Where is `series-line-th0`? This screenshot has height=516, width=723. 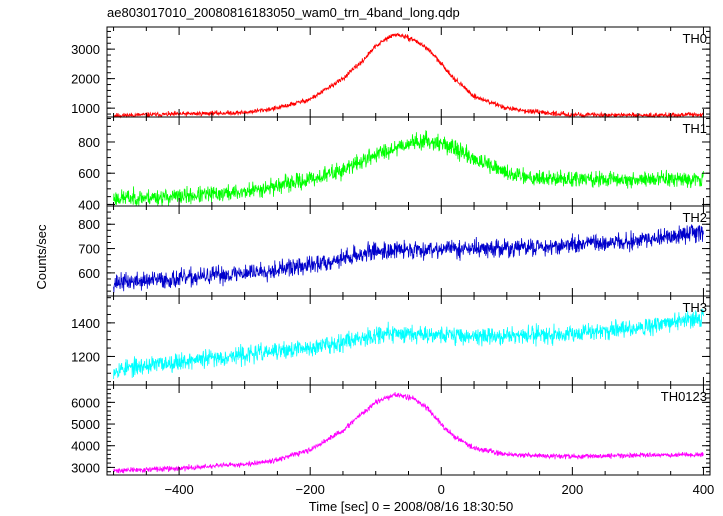
series-line-th0 is located at coordinates (408, 75).